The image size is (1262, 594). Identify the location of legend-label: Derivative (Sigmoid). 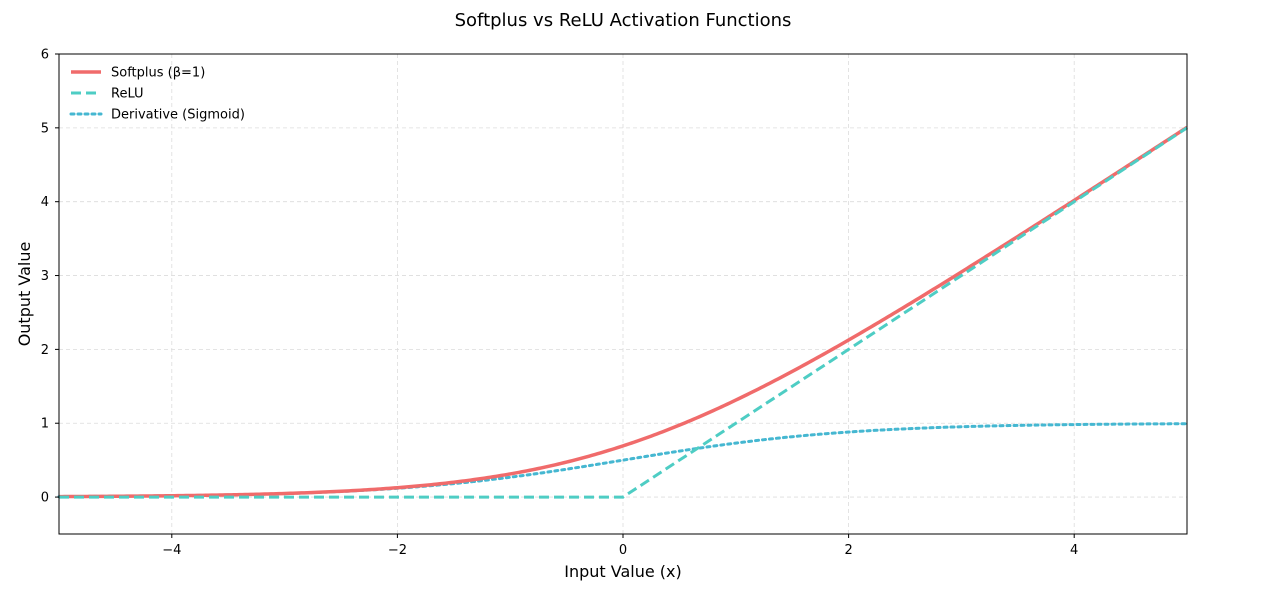
(178, 115).